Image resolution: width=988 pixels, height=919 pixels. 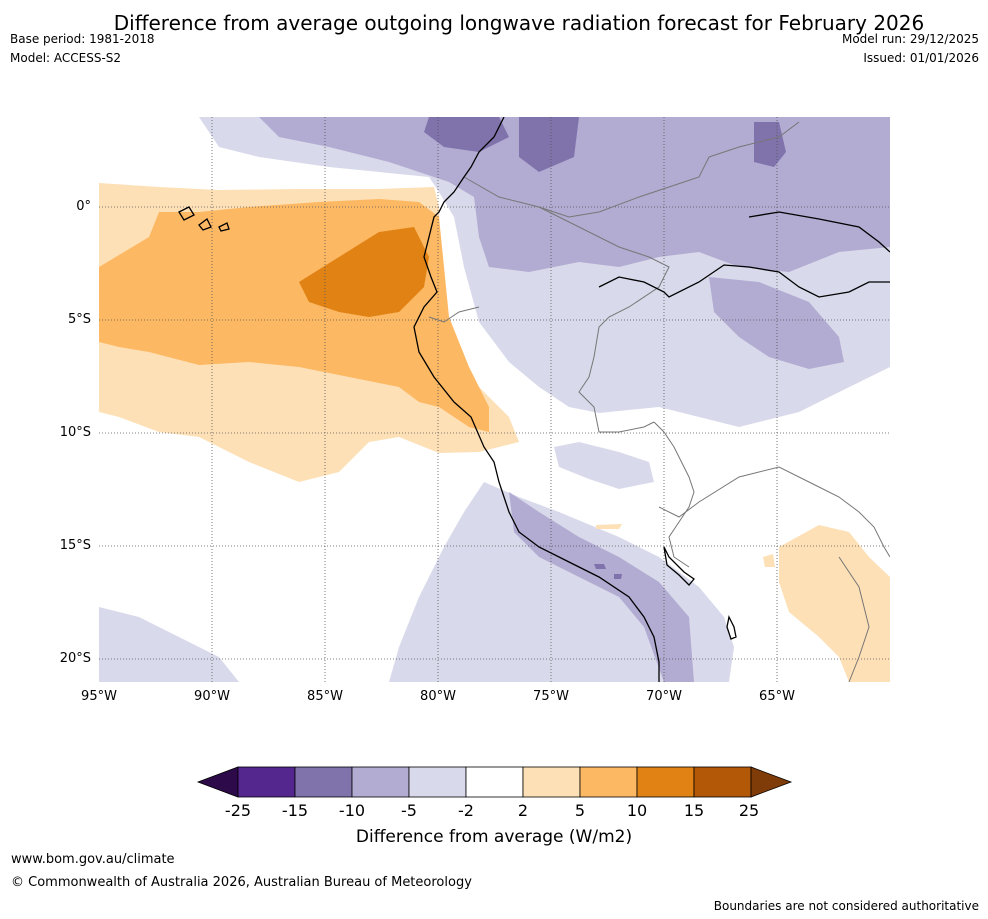 What do you see at coordinates (523, 810) in the screenshot?
I see `colorbar-tick-label: 2` at bounding box center [523, 810].